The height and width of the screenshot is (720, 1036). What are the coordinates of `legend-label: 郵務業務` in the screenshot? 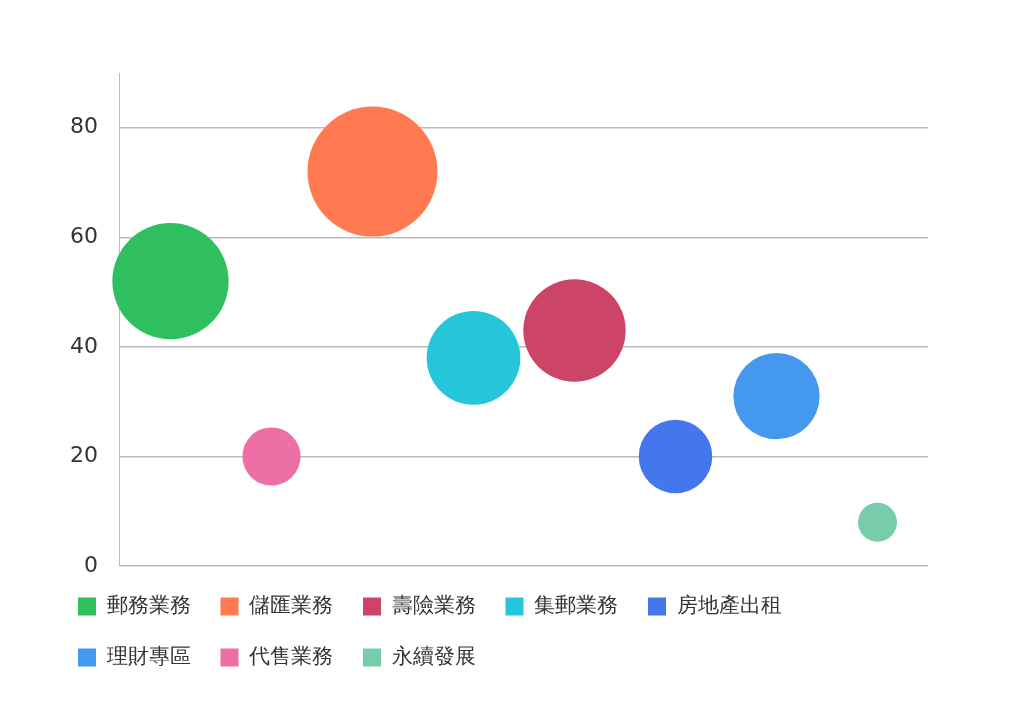 It's located at (148, 604).